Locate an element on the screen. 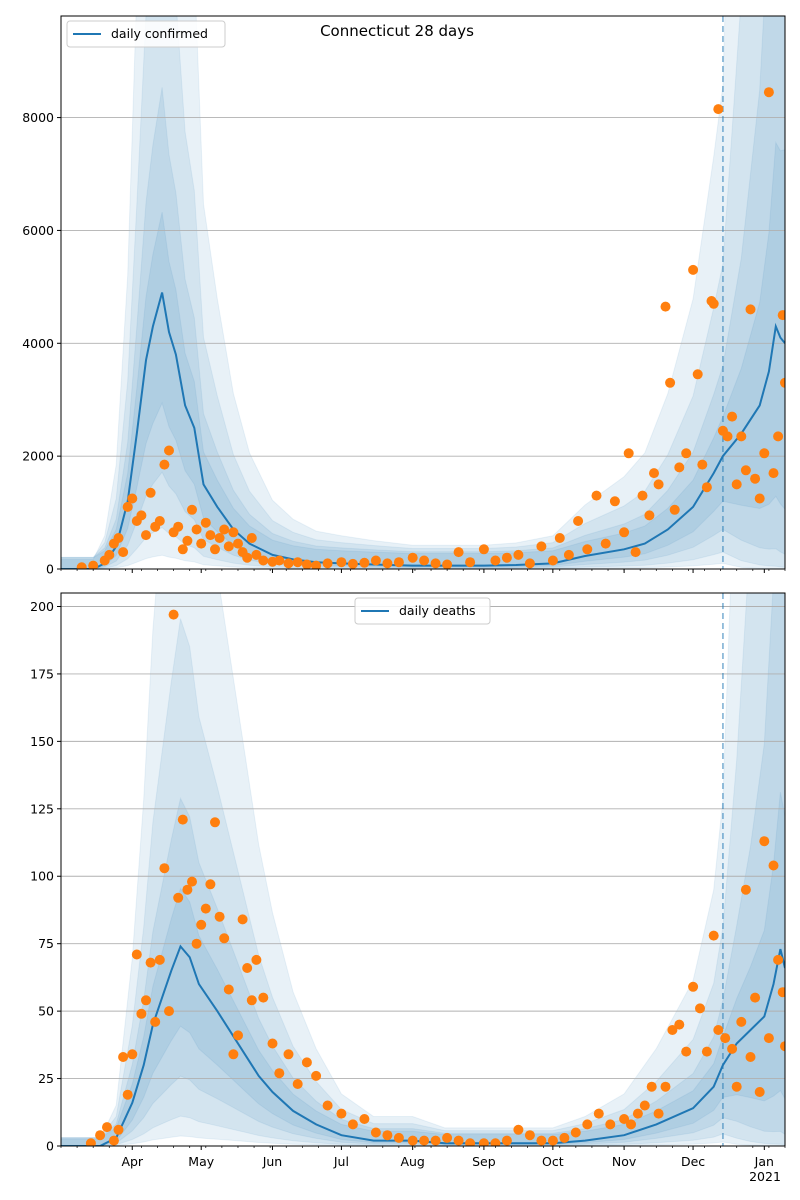 This screenshot has height=1200, width=800. confirmed-legend: daily confirmed is located at coordinates (146, 34).